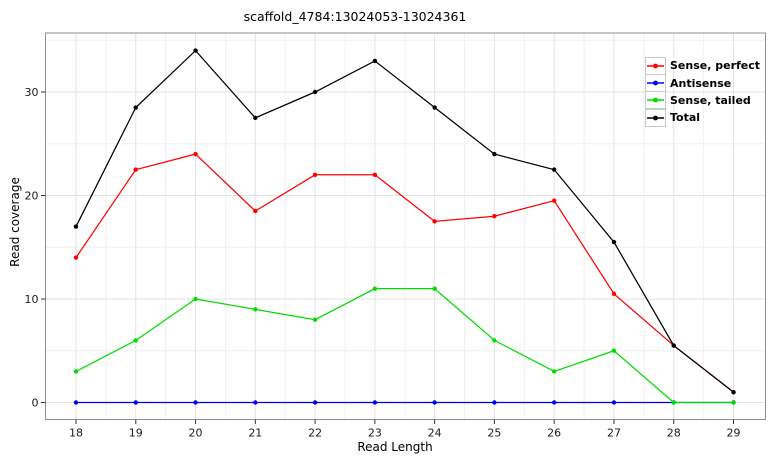  Describe the element at coordinates (136, 433) in the screenshot. I see `x-tick-label: 19` at that location.